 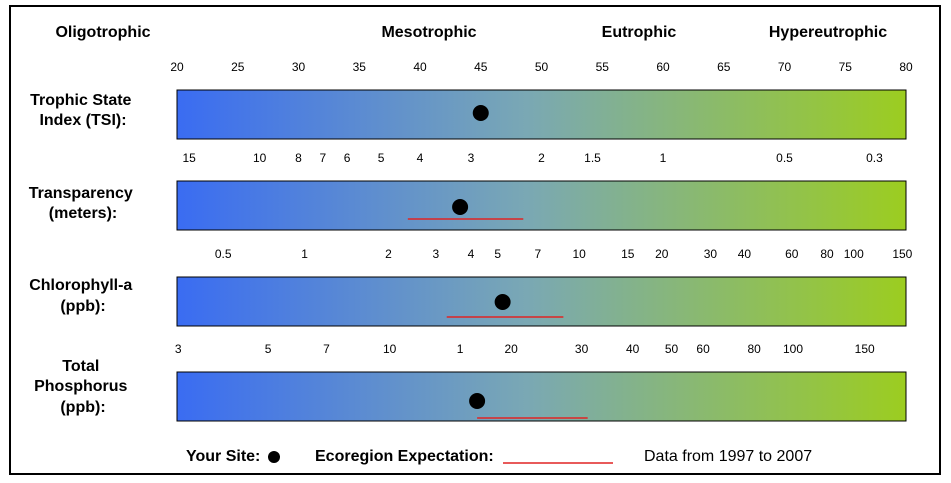 I want to click on tick-label-chlorophyll: 20, so click(x=662, y=254).